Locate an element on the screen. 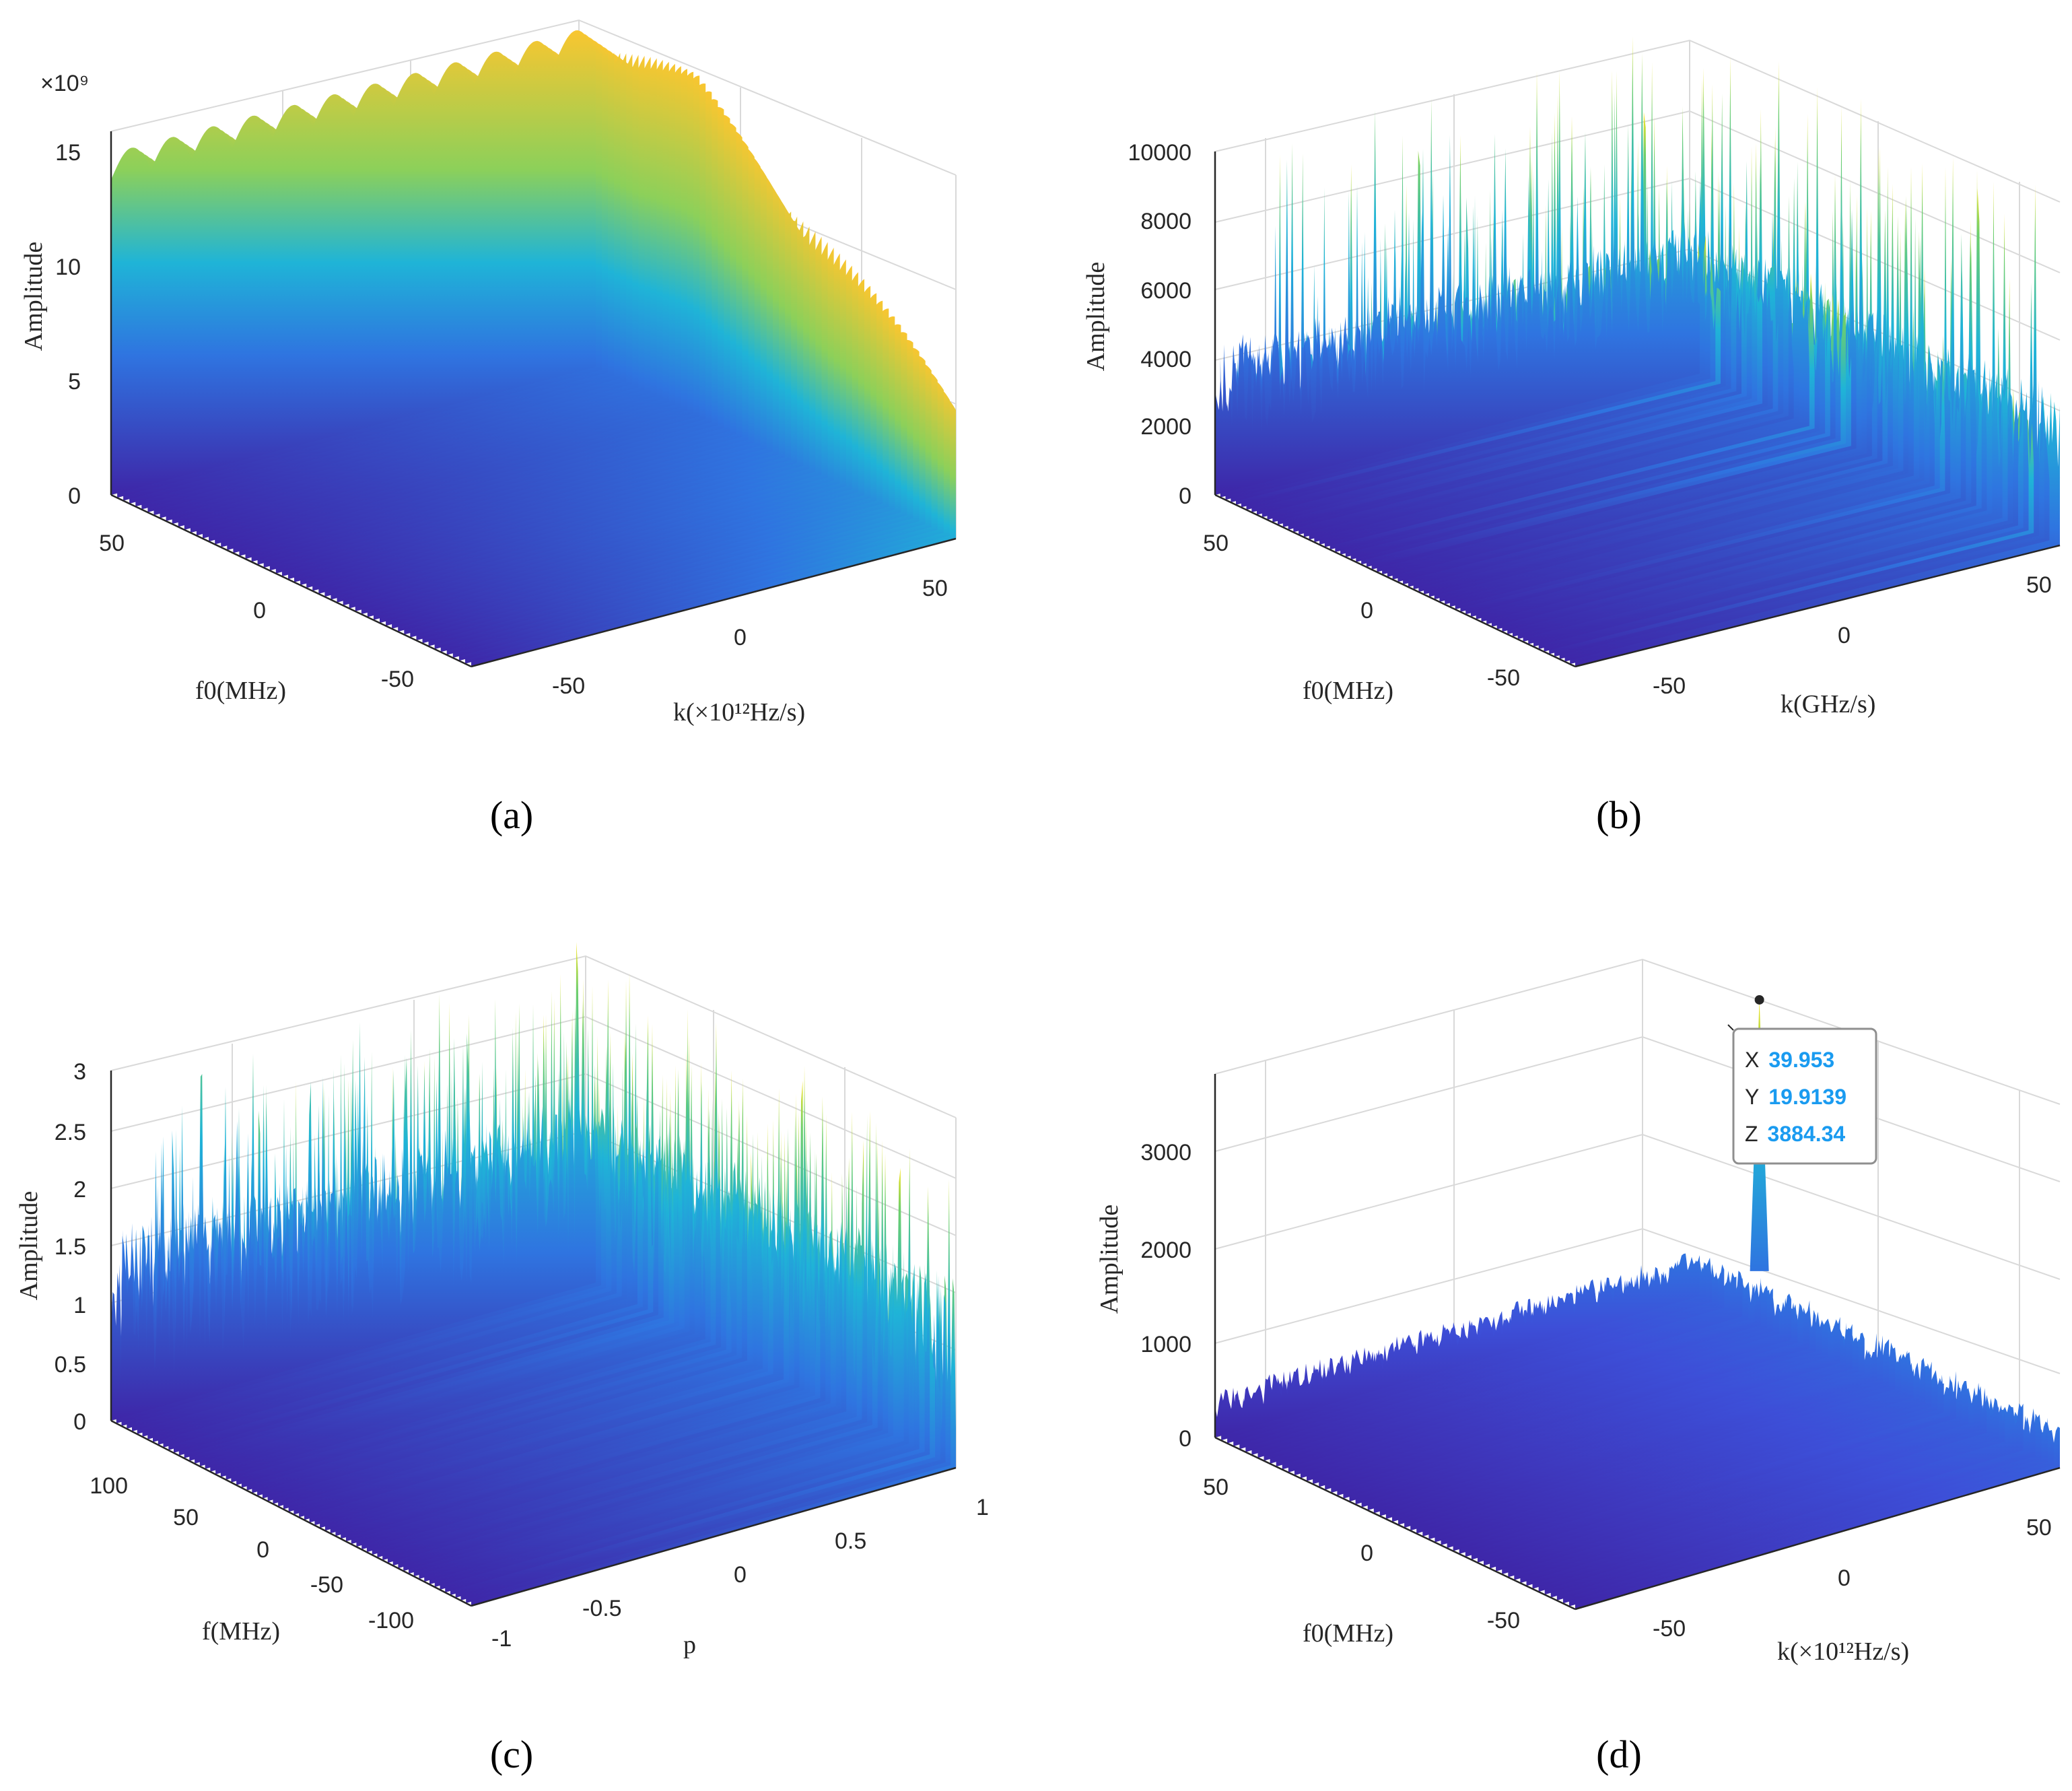 Image resolution: width=2072 pixels, height=1791 pixels. panel-a-surface is located at coordinates (533, 348).